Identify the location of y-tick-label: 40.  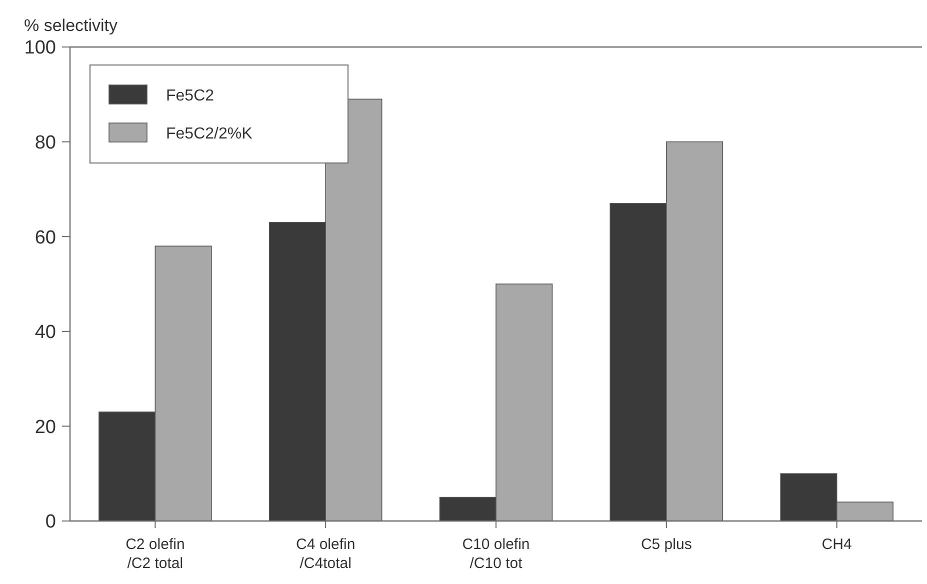
(45, 333).